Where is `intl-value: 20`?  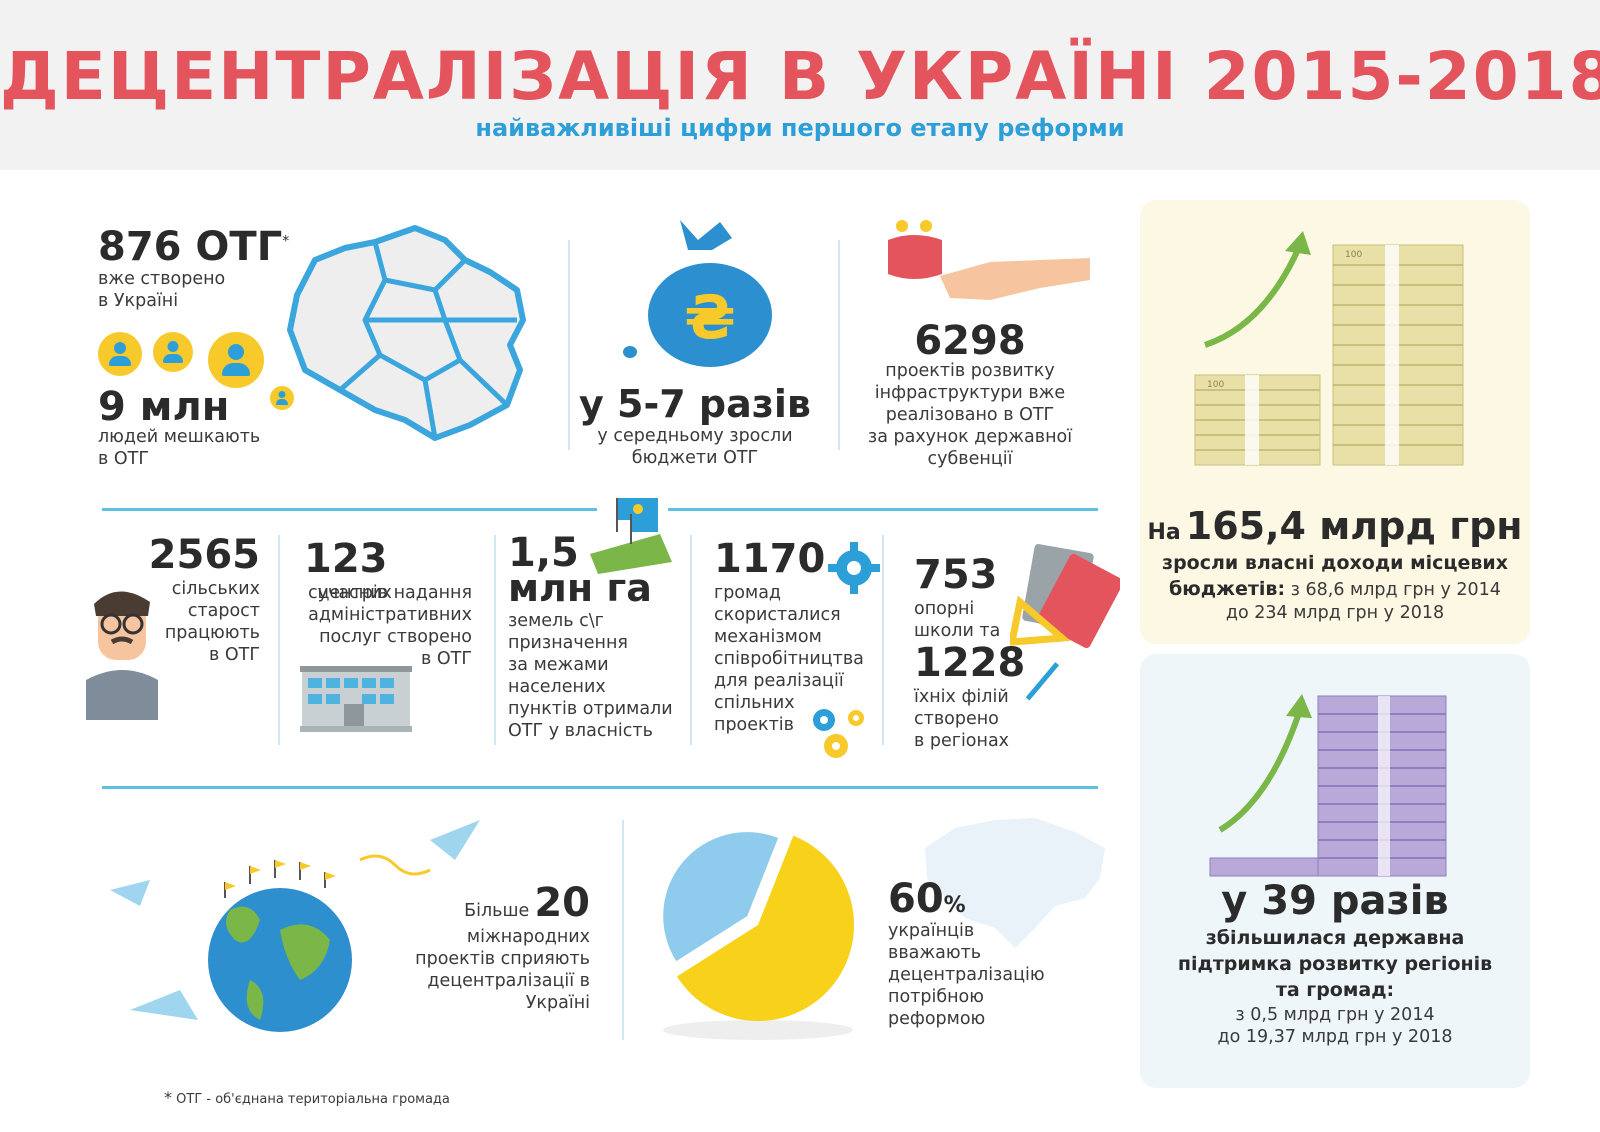 intl-value: 20 is located at coordinates (562, 903).